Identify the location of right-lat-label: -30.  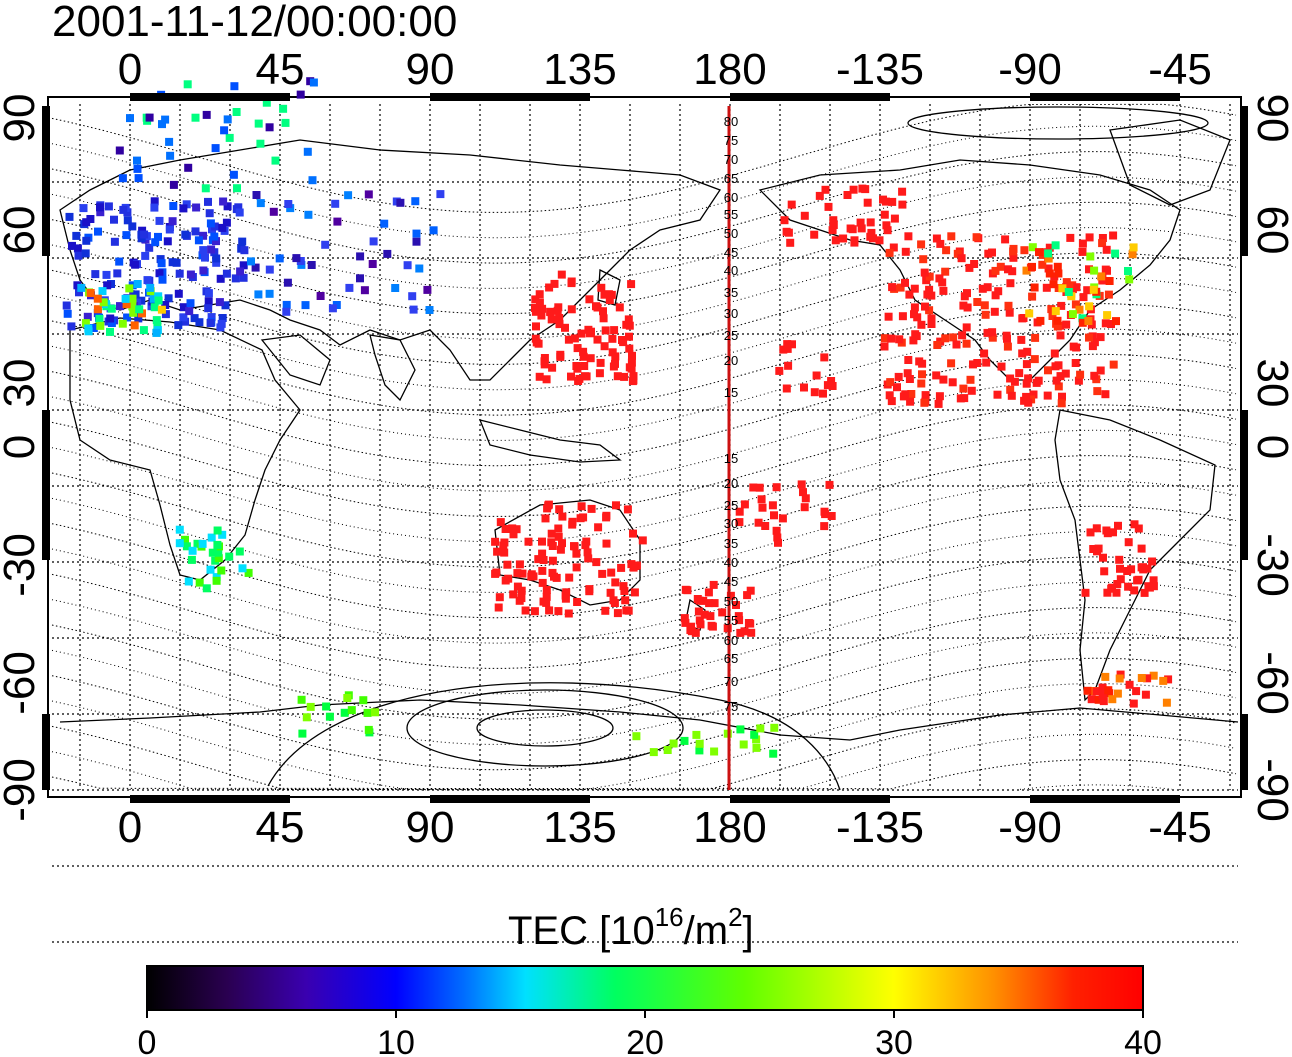
(1270, 565).